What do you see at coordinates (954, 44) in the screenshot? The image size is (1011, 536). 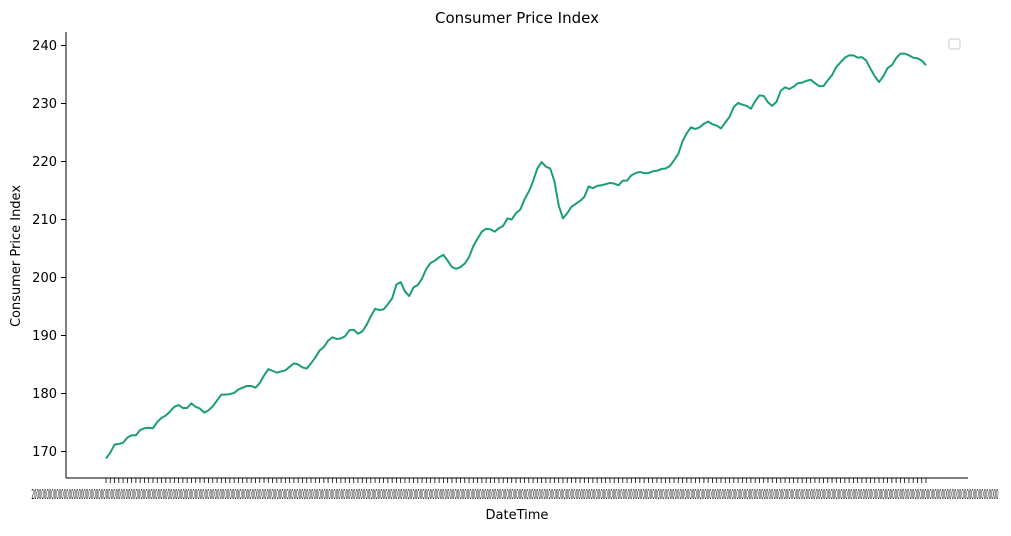 I see `legend-box` at bounding box center [954, 44].